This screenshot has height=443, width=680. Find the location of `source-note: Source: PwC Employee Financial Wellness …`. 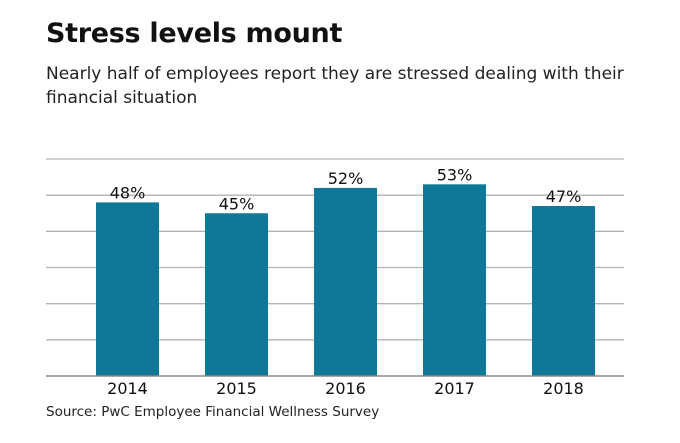

source-note: Source: PwC Employee Financial Wellness … is located at coordinates (213, 412).